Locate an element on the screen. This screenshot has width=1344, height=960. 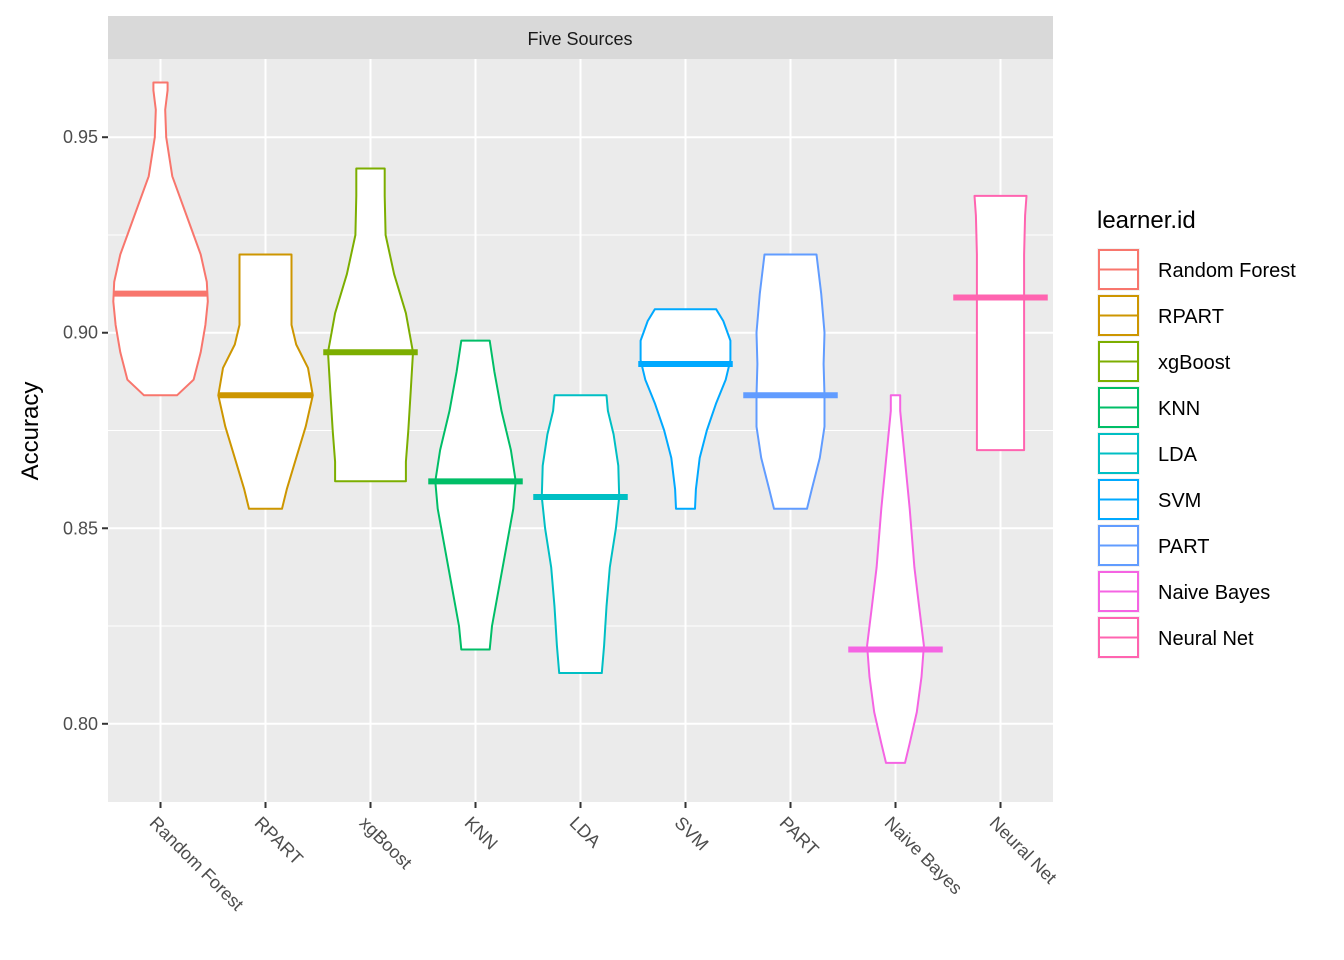
violin-naive-bayes is located at coordinates (895, 579).